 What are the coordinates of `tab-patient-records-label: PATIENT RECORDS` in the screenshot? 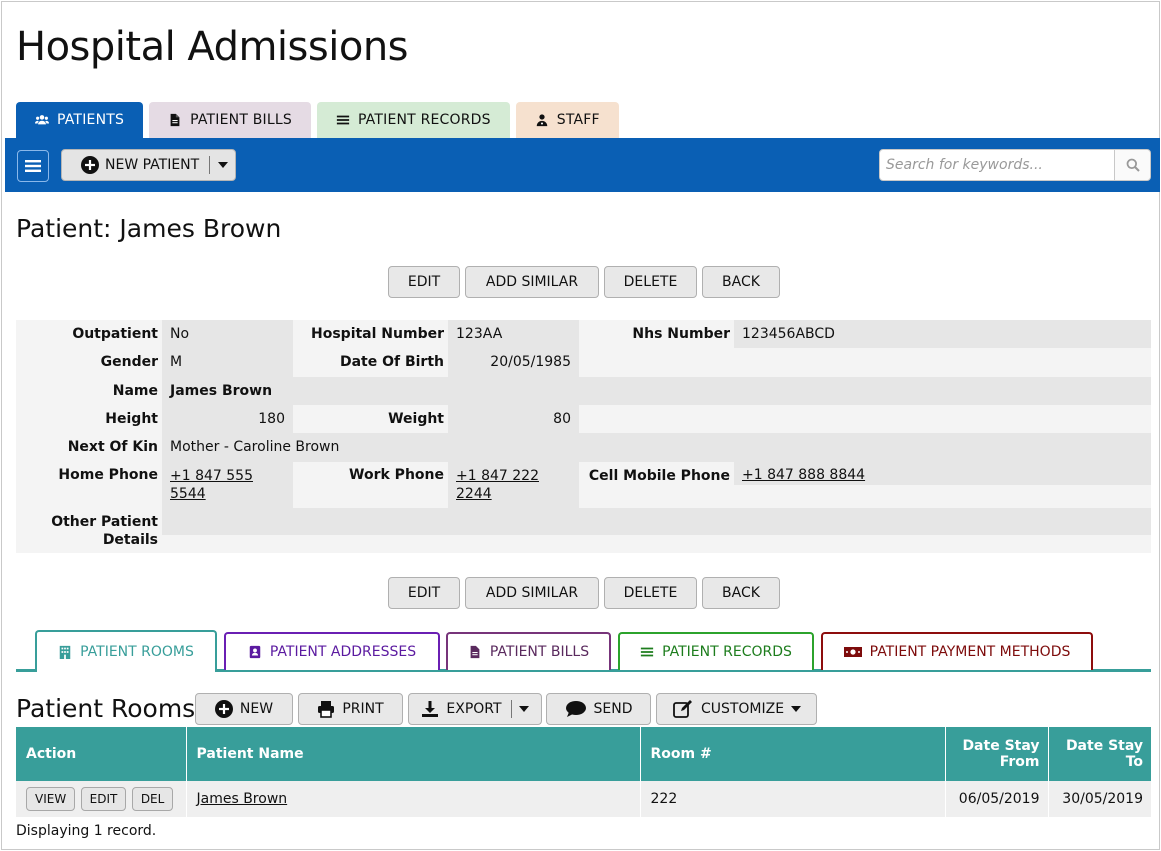 It's located at (424, 120).